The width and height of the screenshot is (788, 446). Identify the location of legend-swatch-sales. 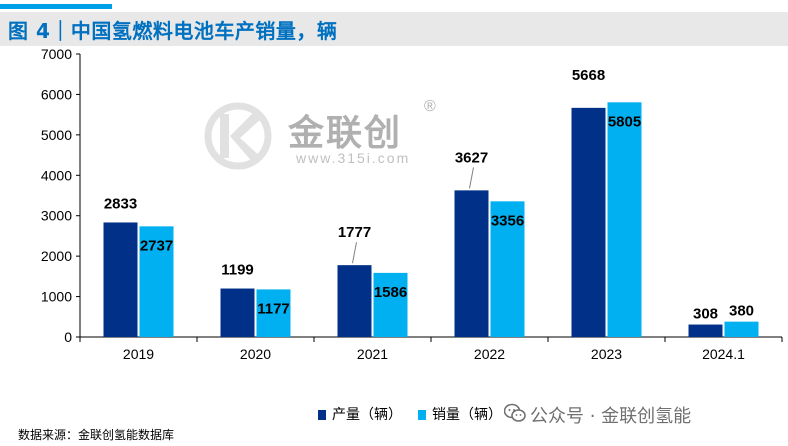
(422, 415).